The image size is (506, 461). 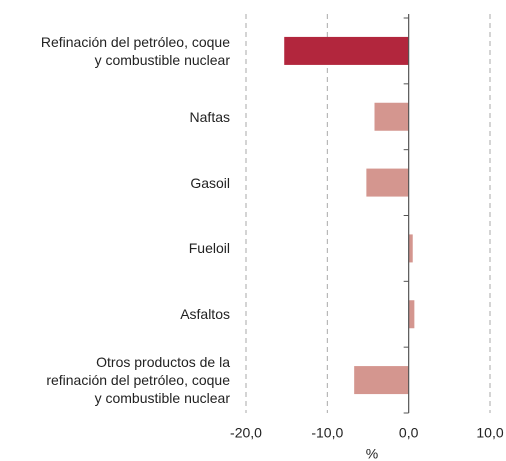 What do you see at coordinates (327, 433) in the screenshot?
I see `x-tick-label: -10,0` at bounding box center [327, 433].